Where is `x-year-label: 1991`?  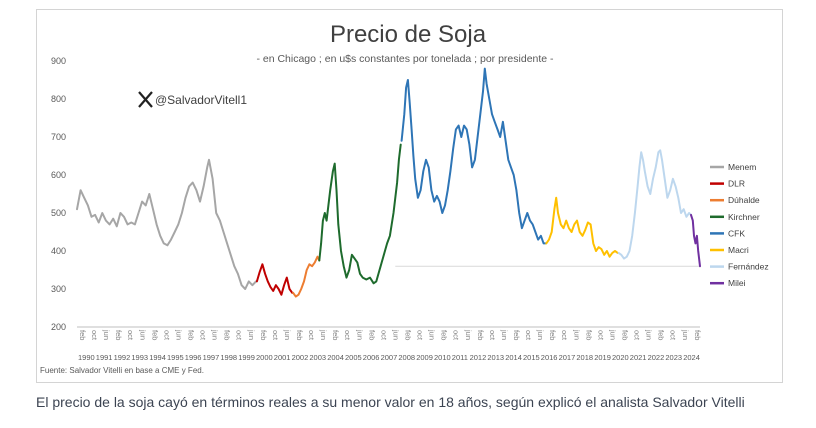 x-year-label: 1991 is located at coordinates (104, 357).